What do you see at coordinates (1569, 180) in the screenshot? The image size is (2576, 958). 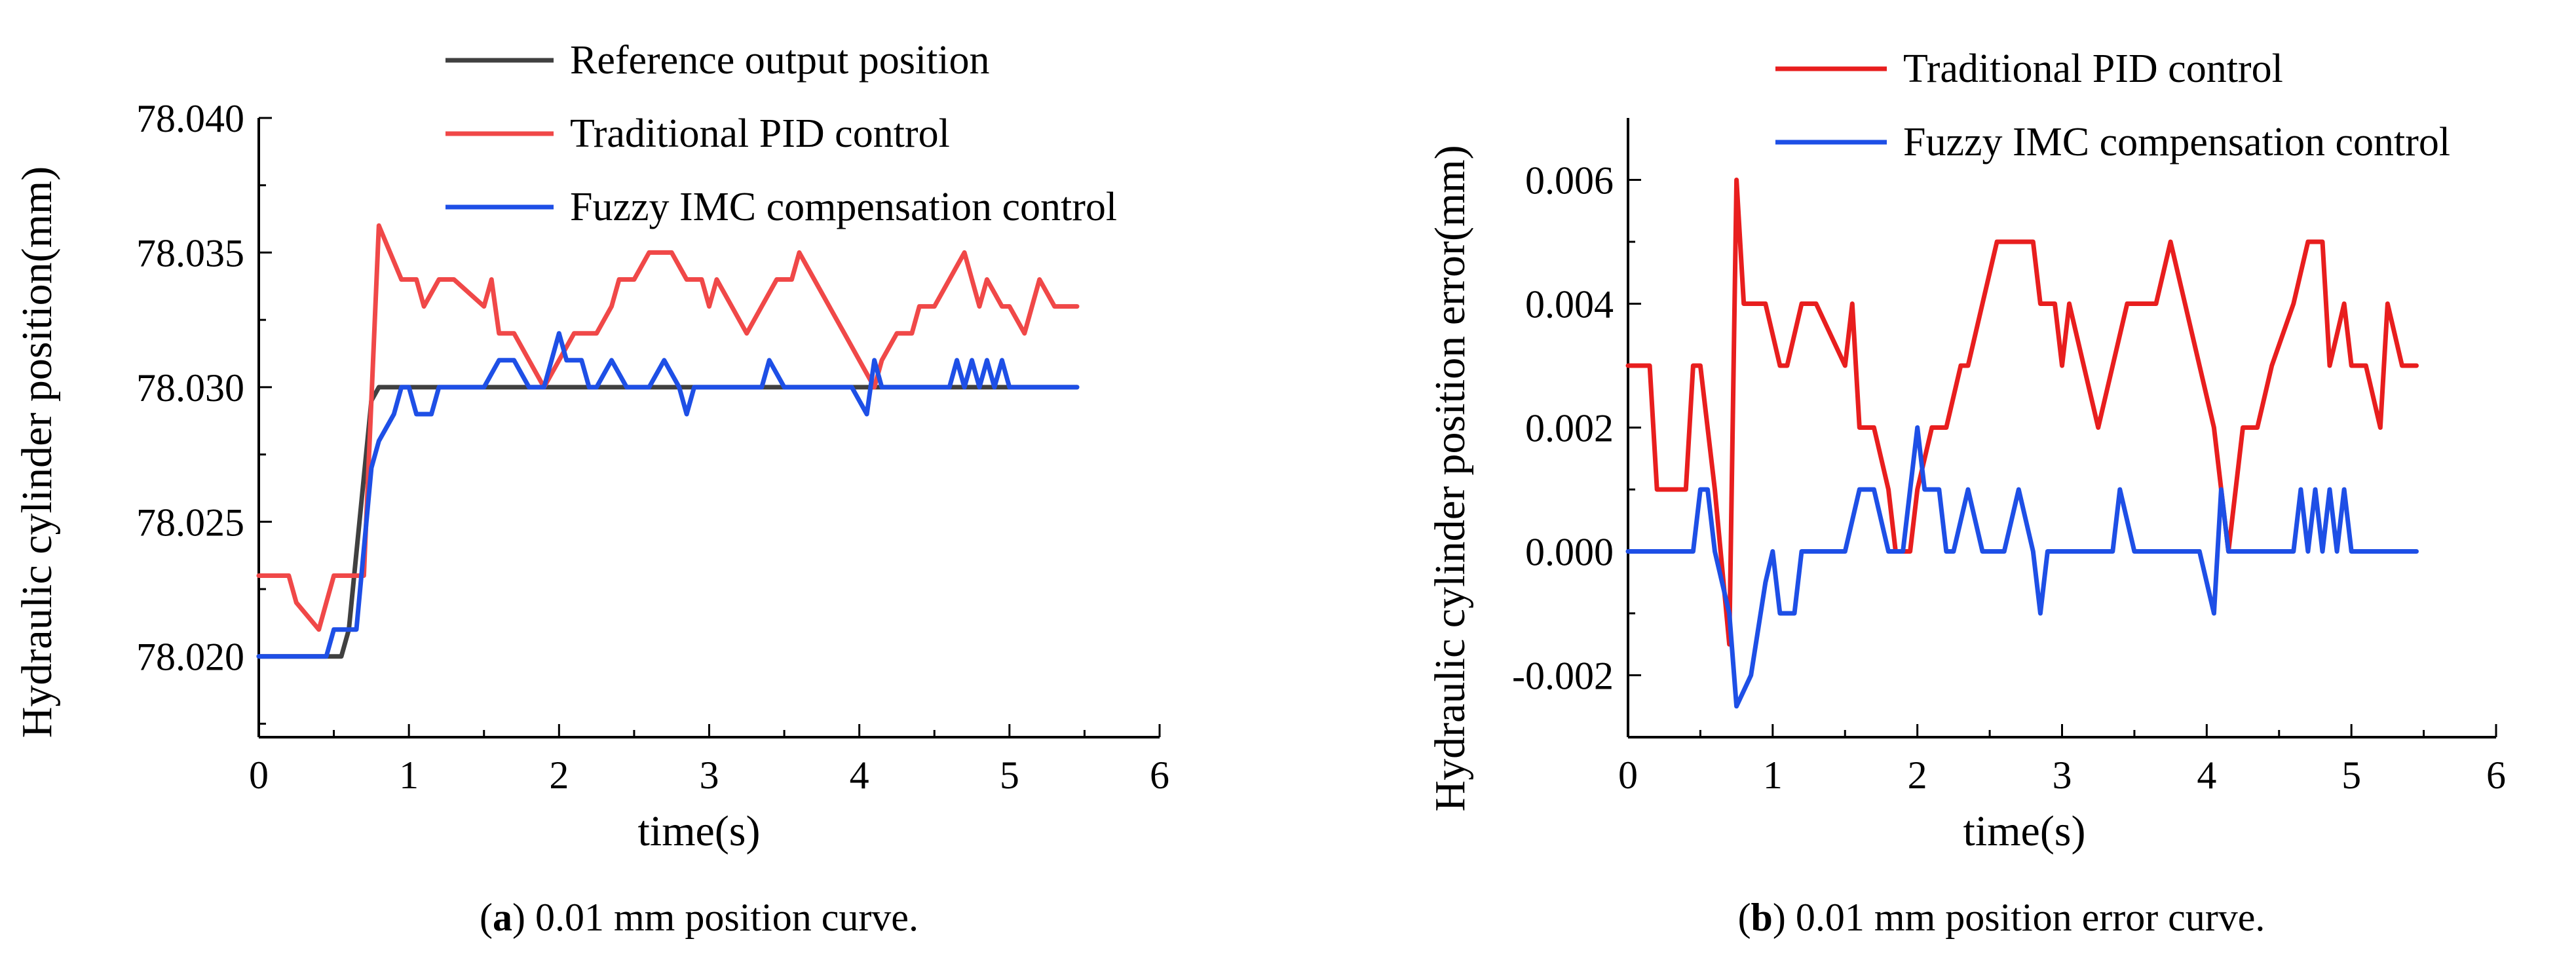 I see `y-tick-label: 0.006` at bounding box center [1569, 180].